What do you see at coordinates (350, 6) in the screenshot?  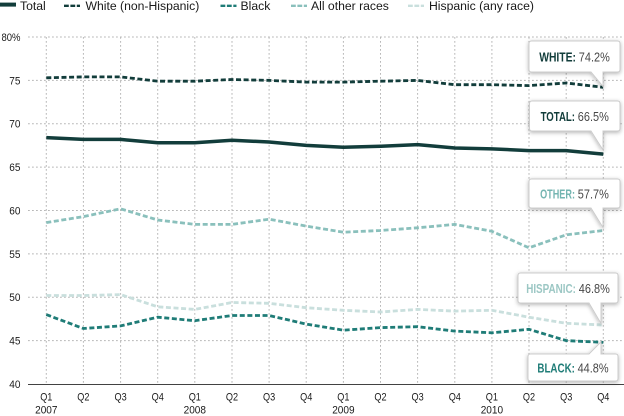 I see `svg-text: All other races` at bounding box center [350, 6].